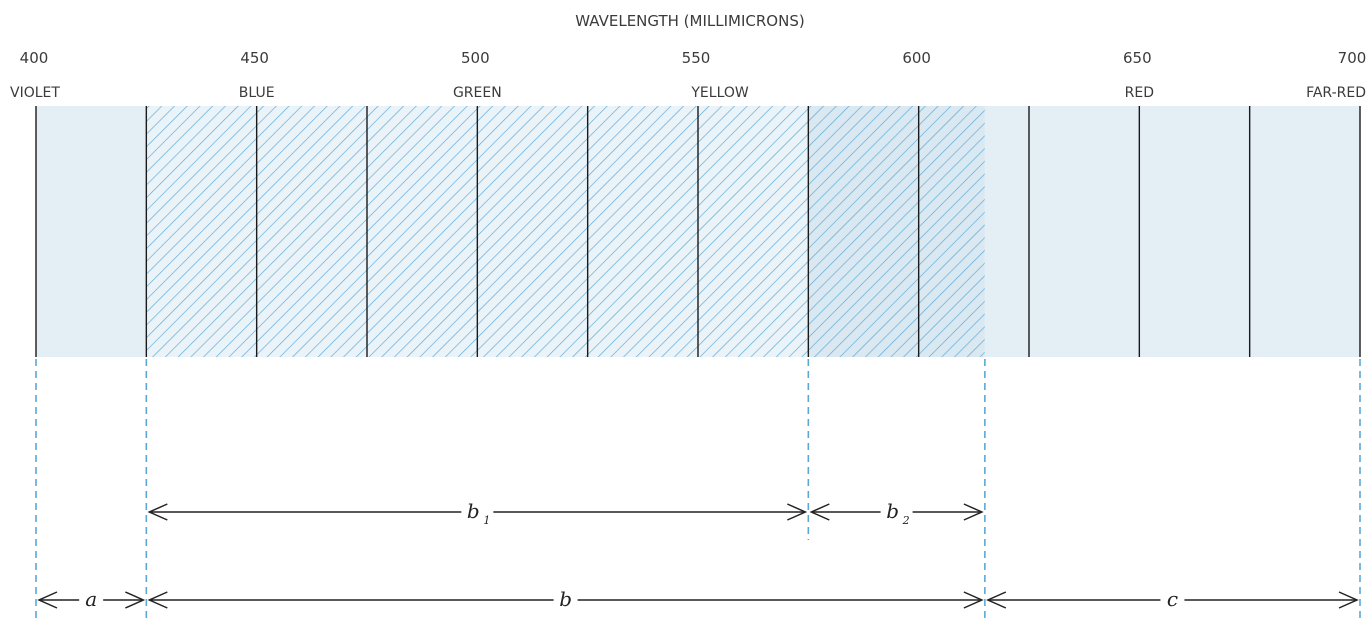 This screenshot has width=1369, height=621. What do you see at coordinates (906, 520) in the screenshot?
I see `segment-subscript: 2` at bounding box center [906, 520].